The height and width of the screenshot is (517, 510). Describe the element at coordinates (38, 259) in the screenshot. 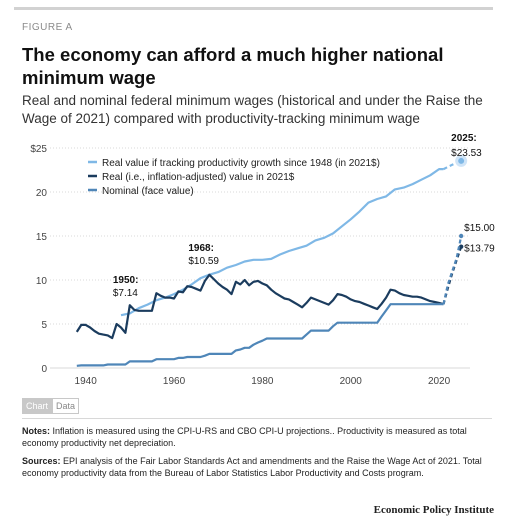

I see `y-axis-ticks: 0 5 10 15 20 $25` at that location.